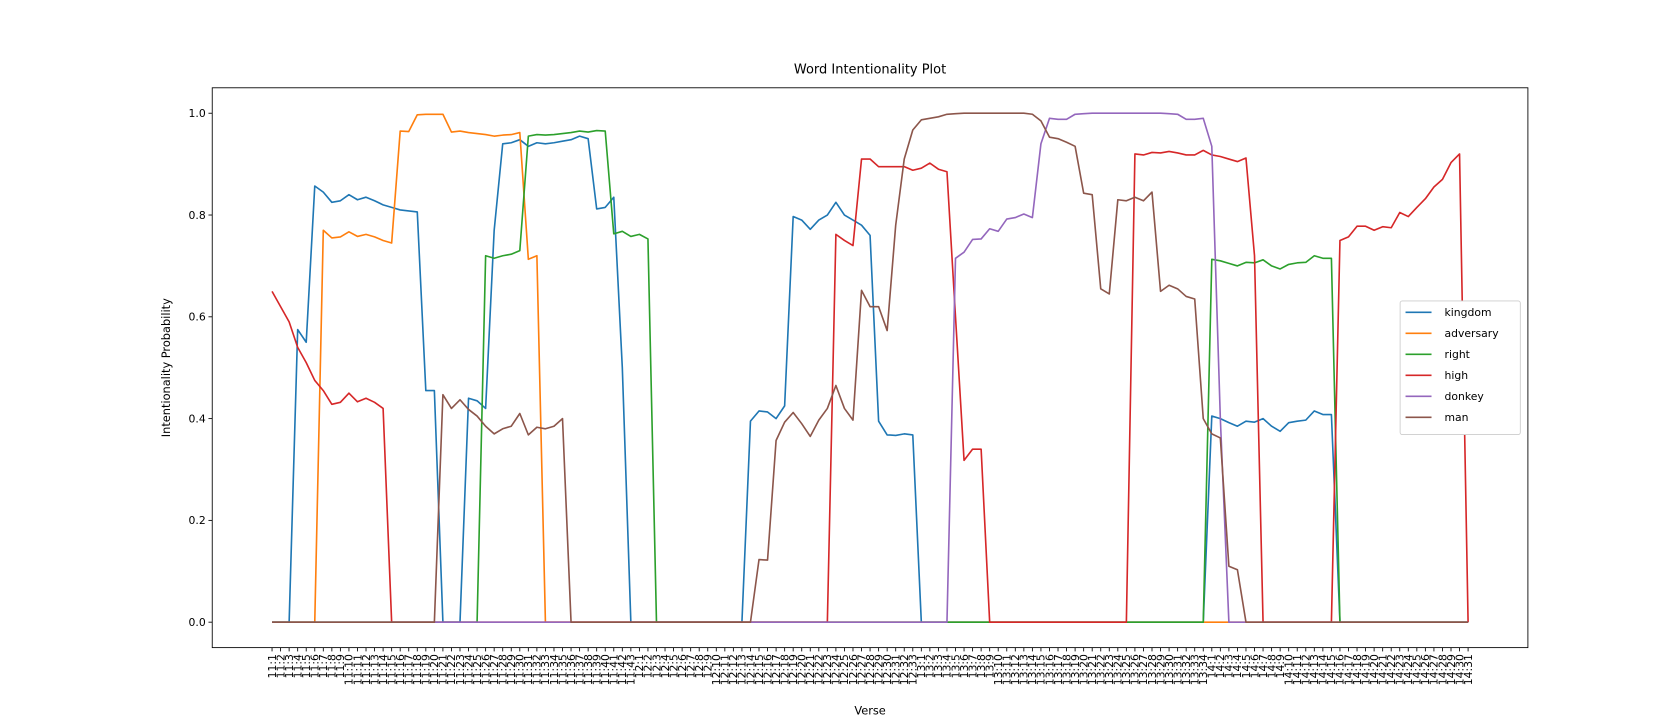 The width and height of the screenshot is (1673, 717). What do you see at coordinates (1331, 669) in the screenshot?
I see `x-tick-label: 14:15` at bounding box center [1331, 669].